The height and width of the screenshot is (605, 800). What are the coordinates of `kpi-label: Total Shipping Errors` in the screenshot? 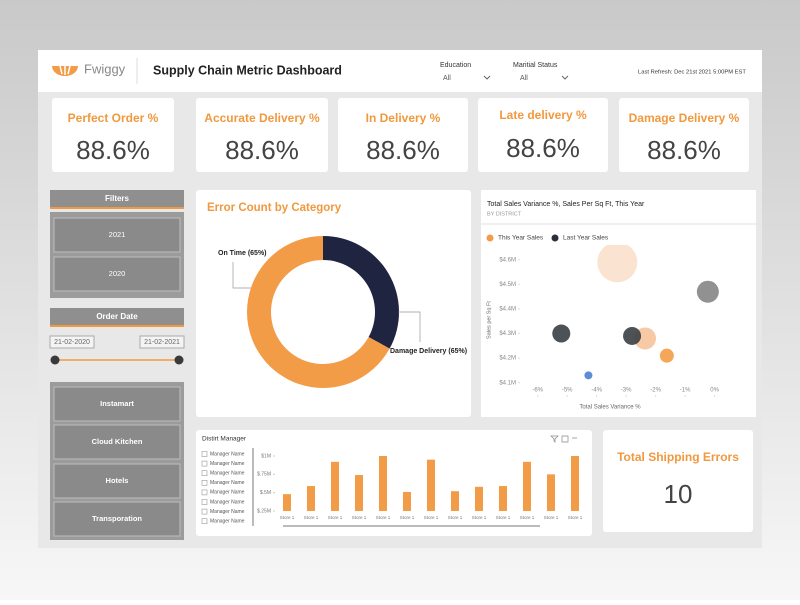 It's located at (678, 457).